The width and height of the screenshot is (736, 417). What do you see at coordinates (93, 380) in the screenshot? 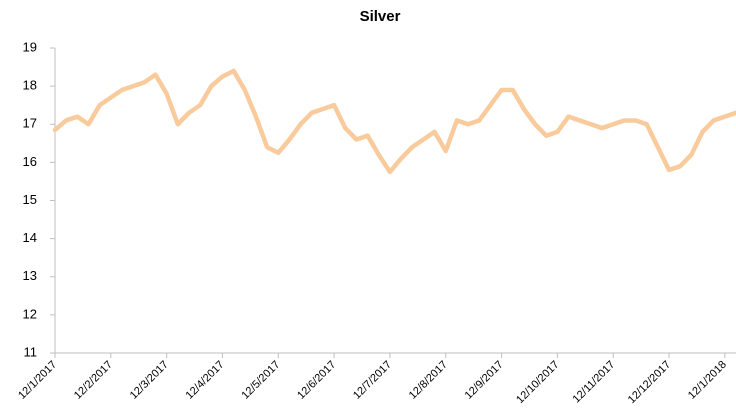
I see `x-tick-label: 12/2/2017` at bounding box center [93, 380].